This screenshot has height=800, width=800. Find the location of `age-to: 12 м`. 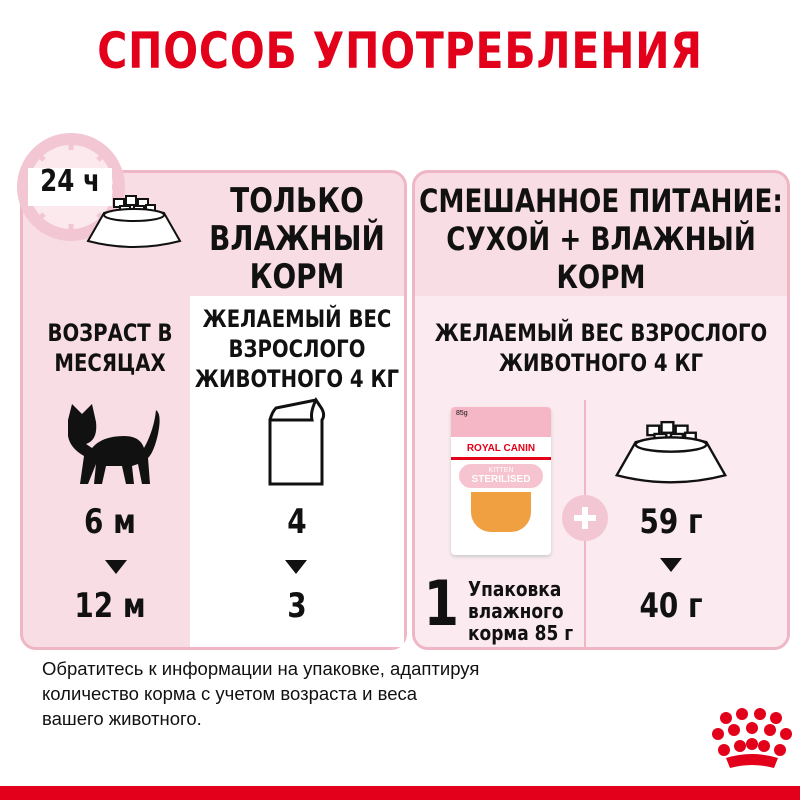

age-to: 12 м is located at coordinates (110, 606).